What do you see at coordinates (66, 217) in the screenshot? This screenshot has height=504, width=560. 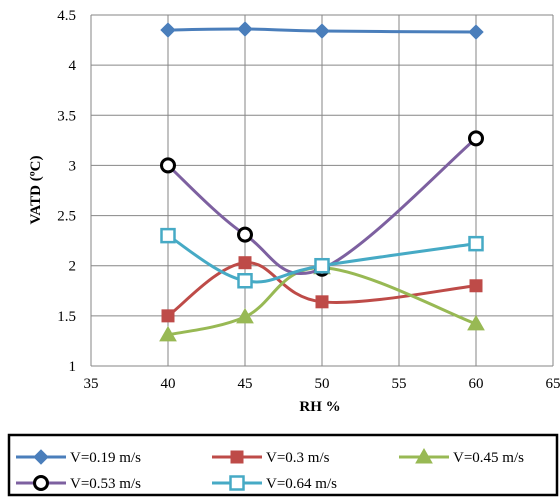 I see `y-tick-label: 2.5` at bounding box center [66, 217].